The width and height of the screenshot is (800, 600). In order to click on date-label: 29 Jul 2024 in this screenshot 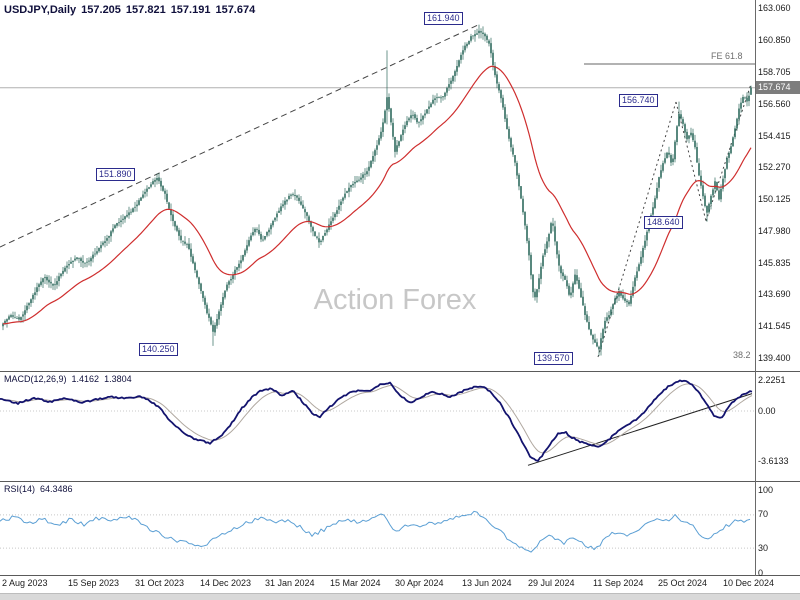, I will do `click(551, 583)`.